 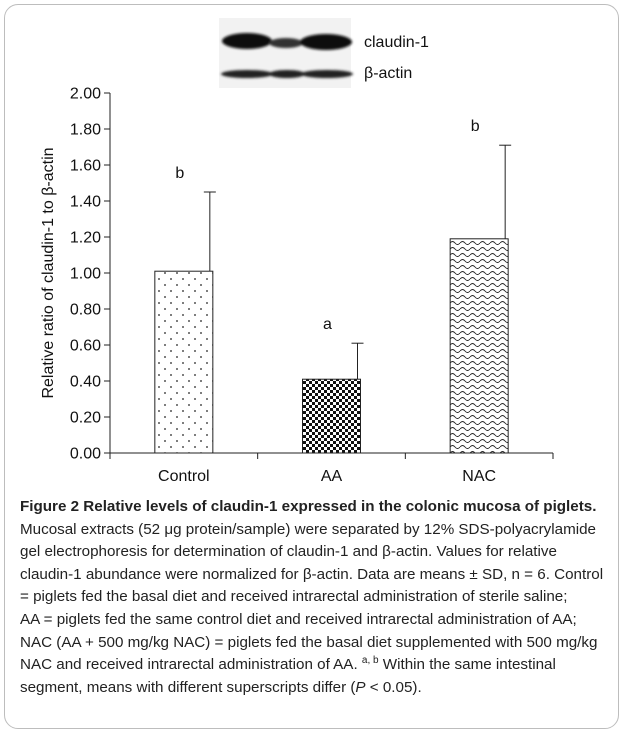 I want to click on x-tick-label-nac: NAC, so click(x=479, y=476).